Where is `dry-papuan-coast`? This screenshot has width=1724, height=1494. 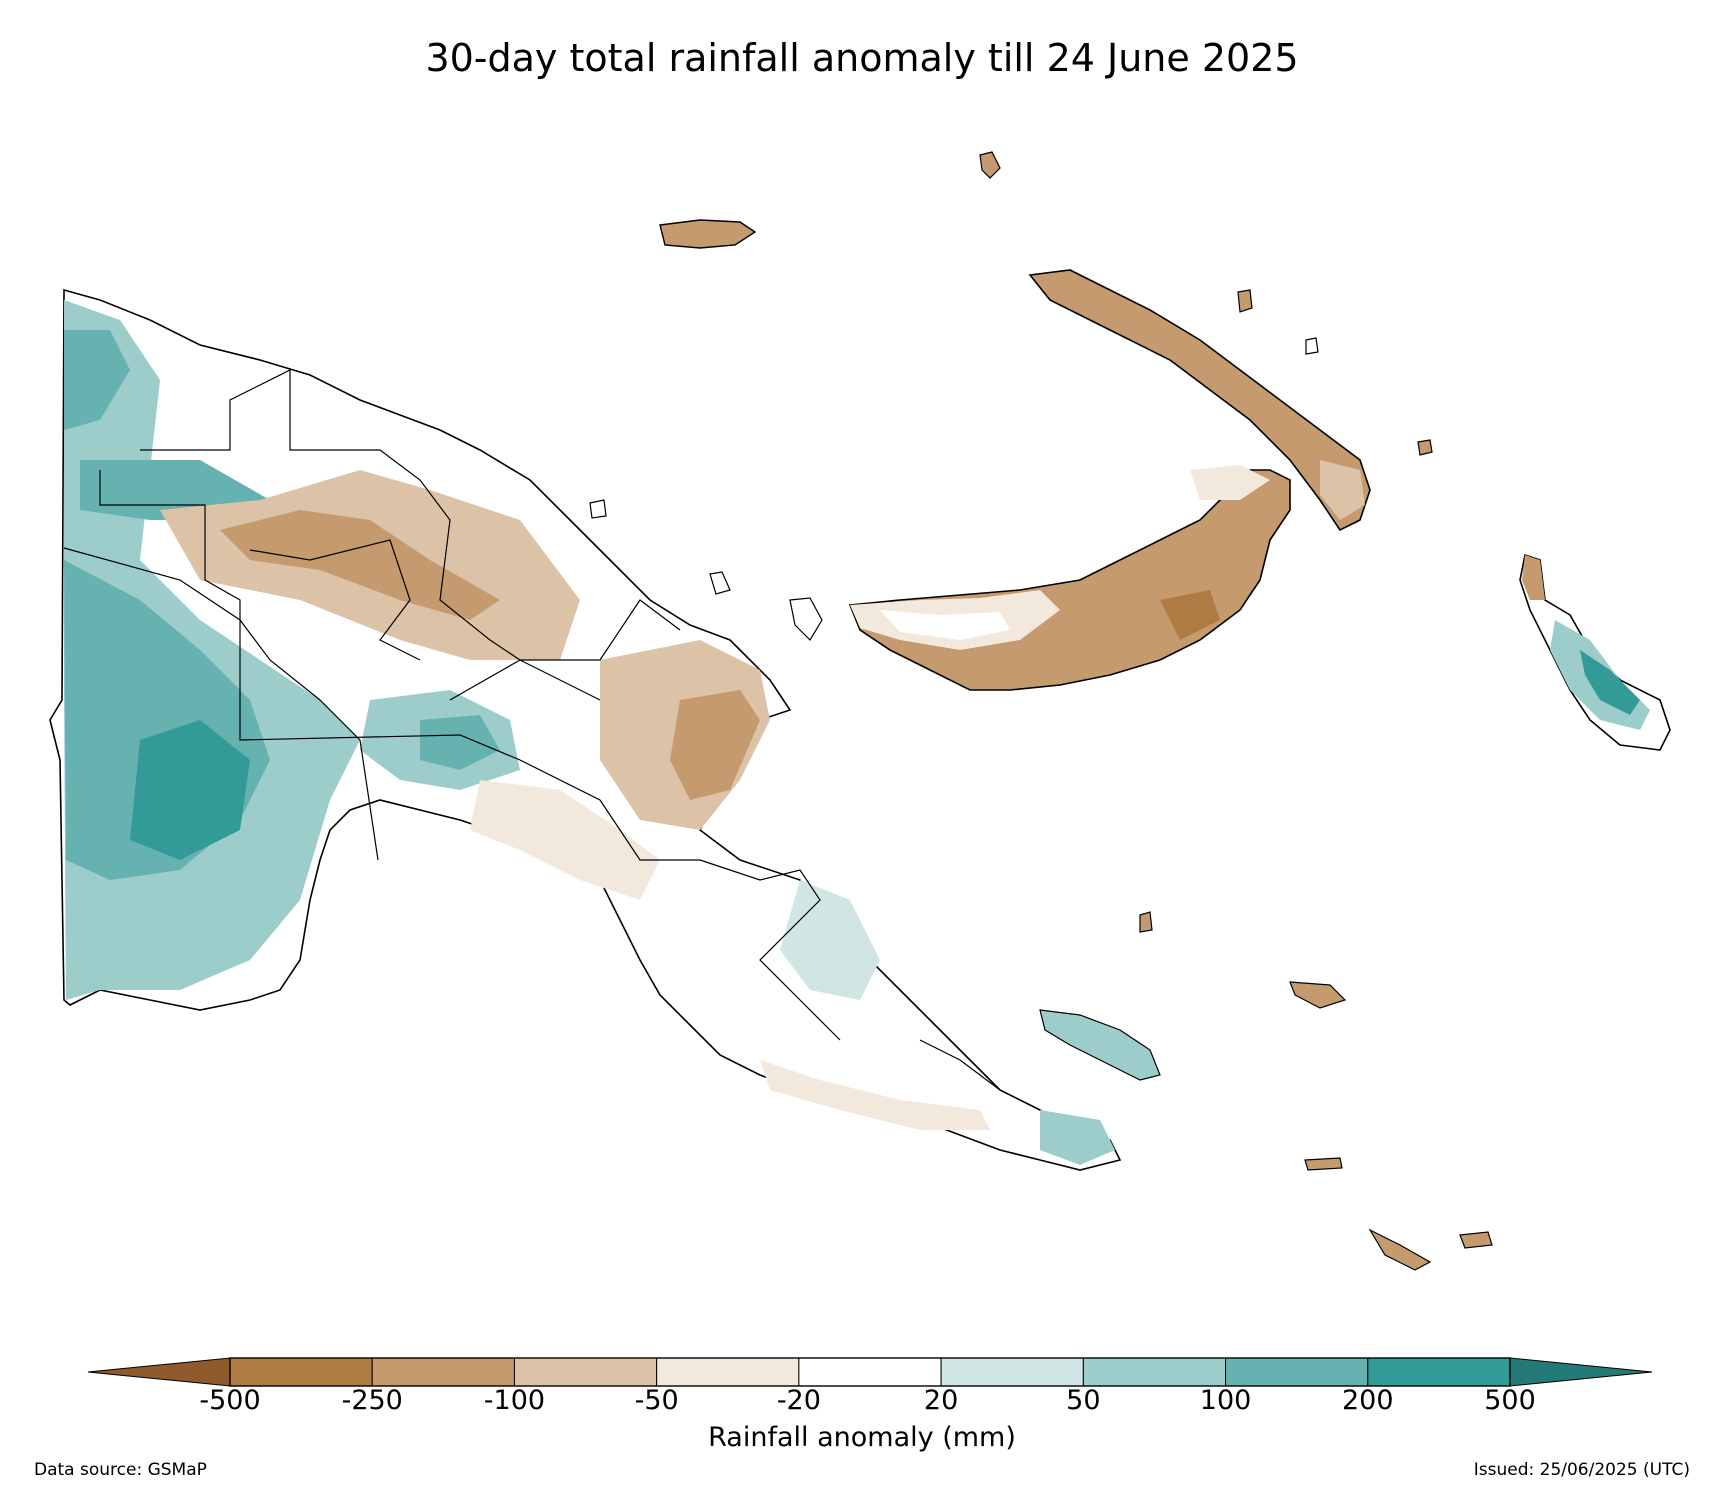 dry-papuan-coast is located at coordinates (875, 1095).